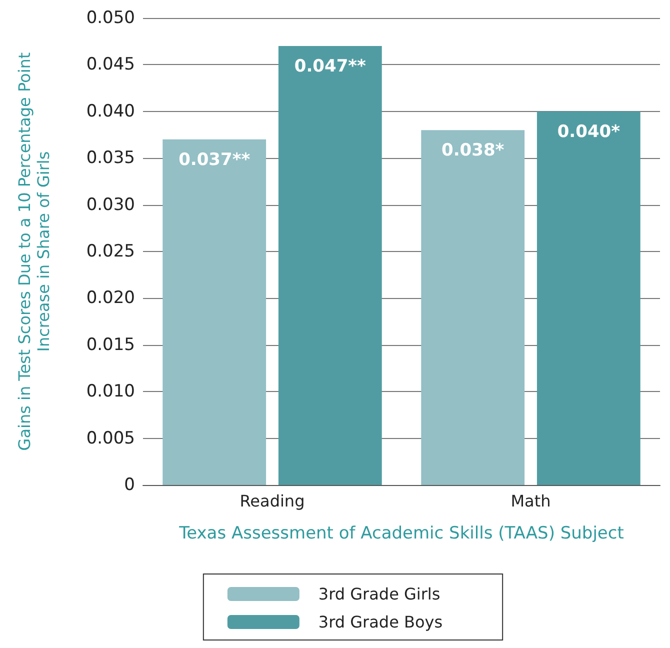 The image size is (670, 648). What do you see at coordinates (34, 251) in the screenshot?
I see `y-axis-title: Gains in Test Scores Due to a 10 Percentage Point Increase in Share of Girls` at bounding box center [34, 251].